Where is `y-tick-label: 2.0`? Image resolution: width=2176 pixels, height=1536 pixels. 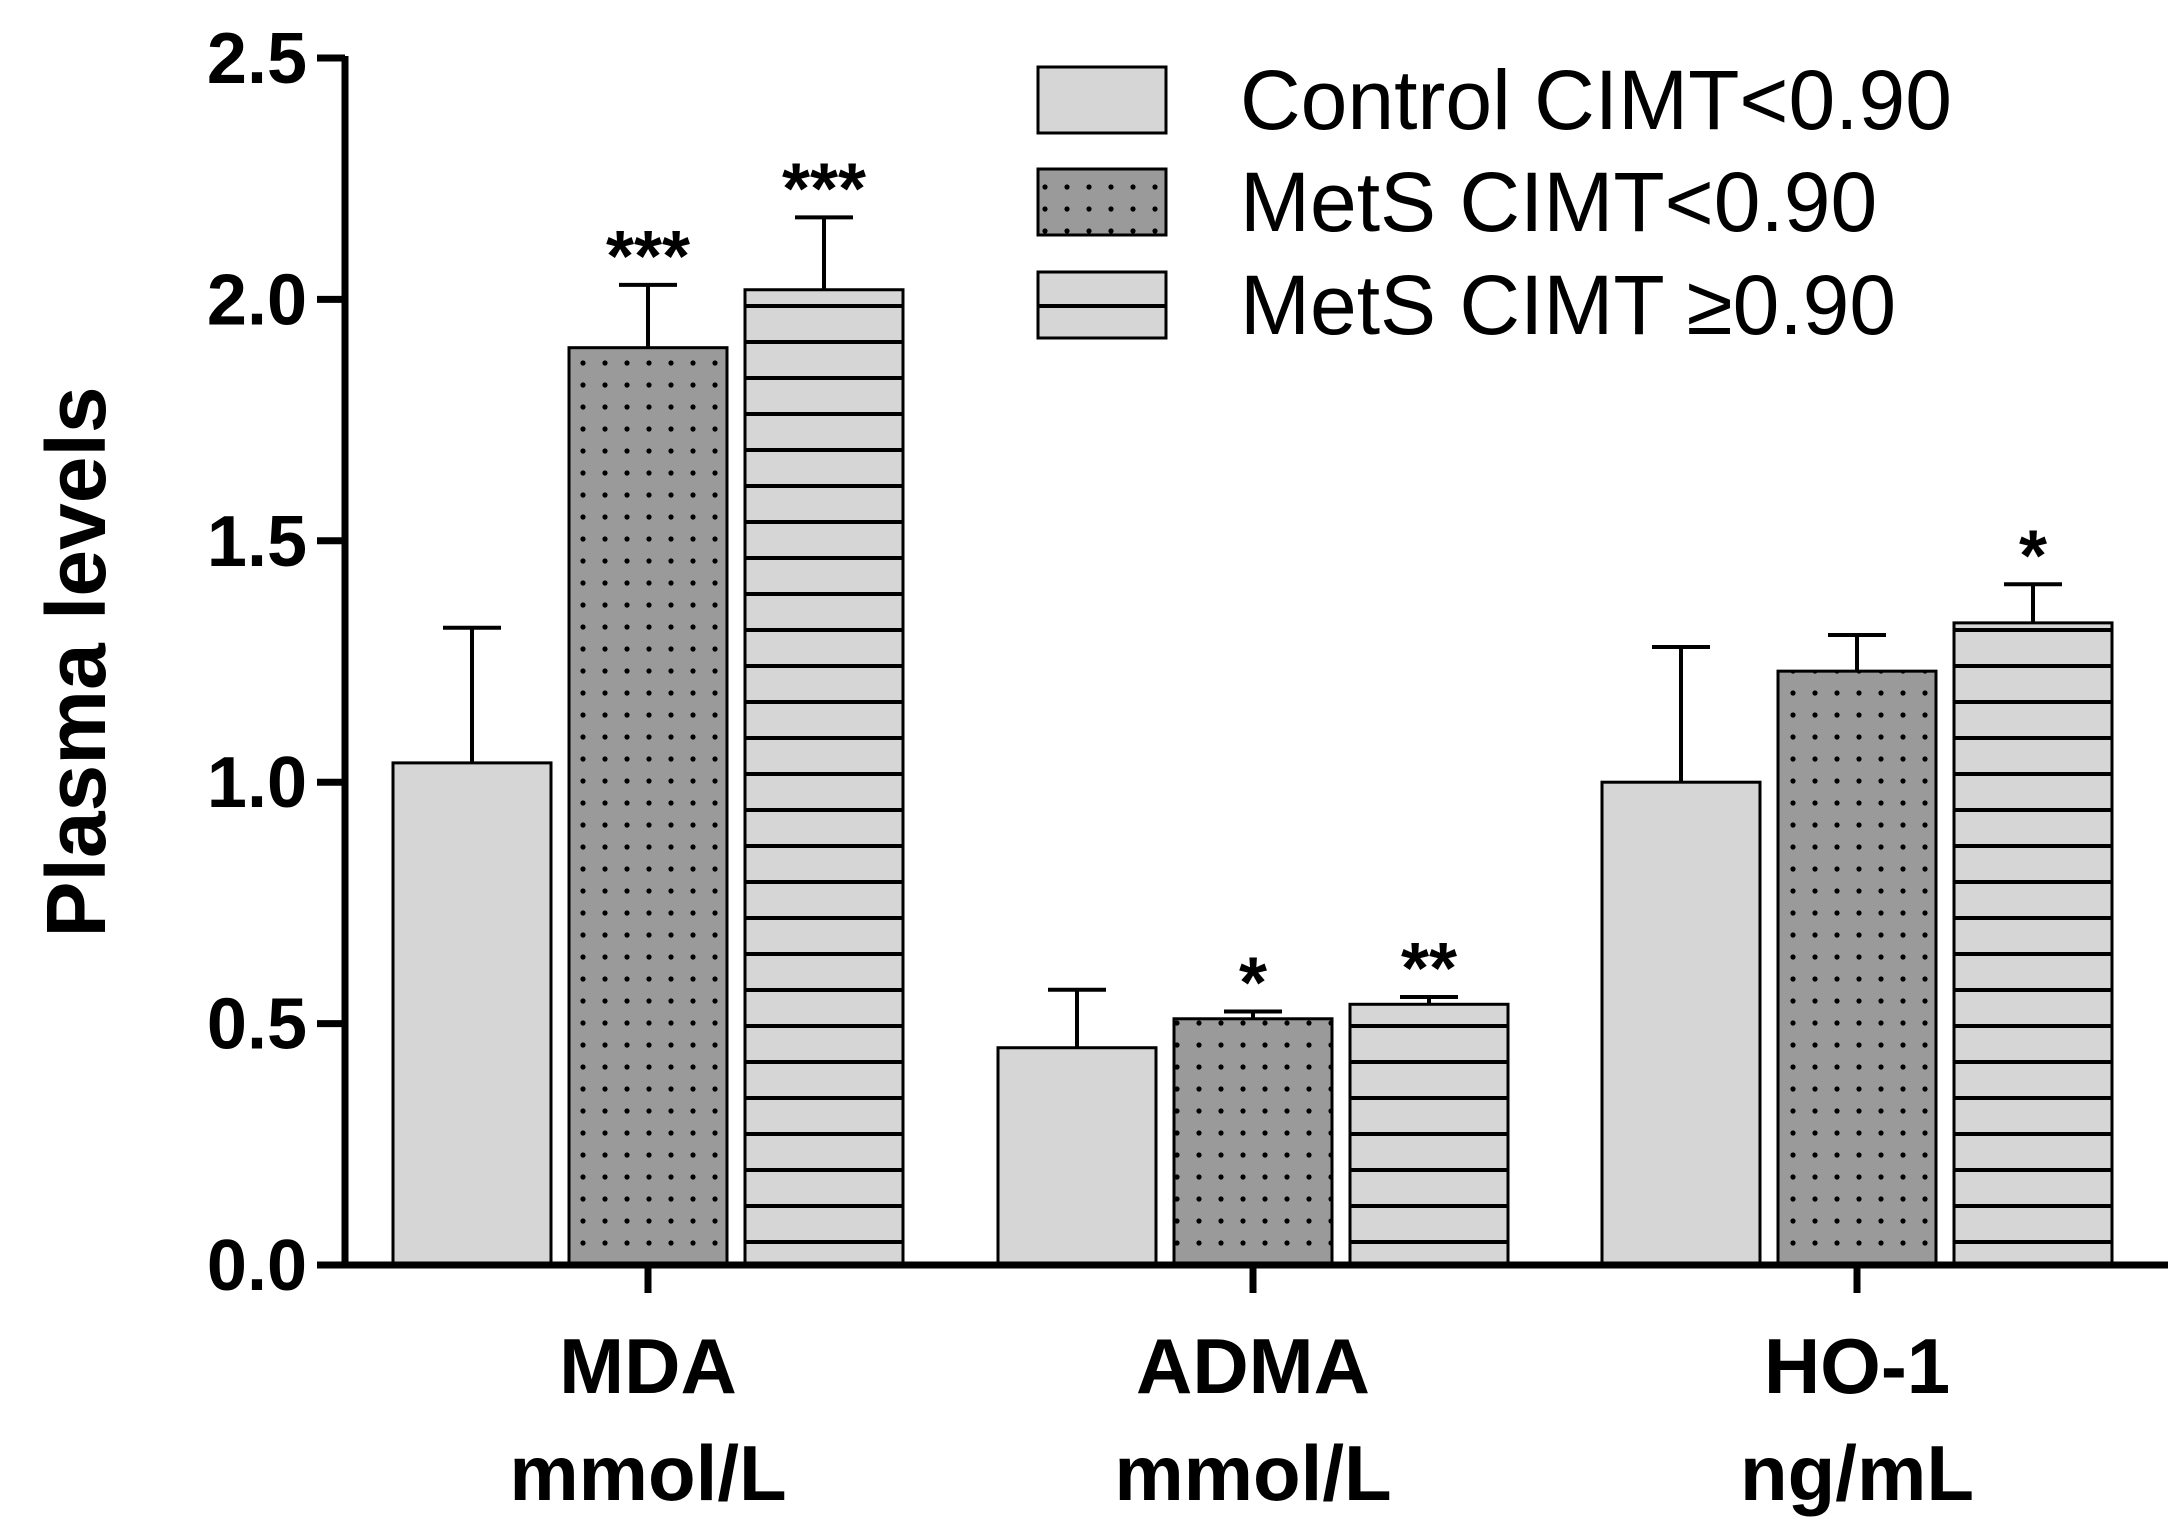 y-tick-label: 2.0 is located at coordinates (257, 300).